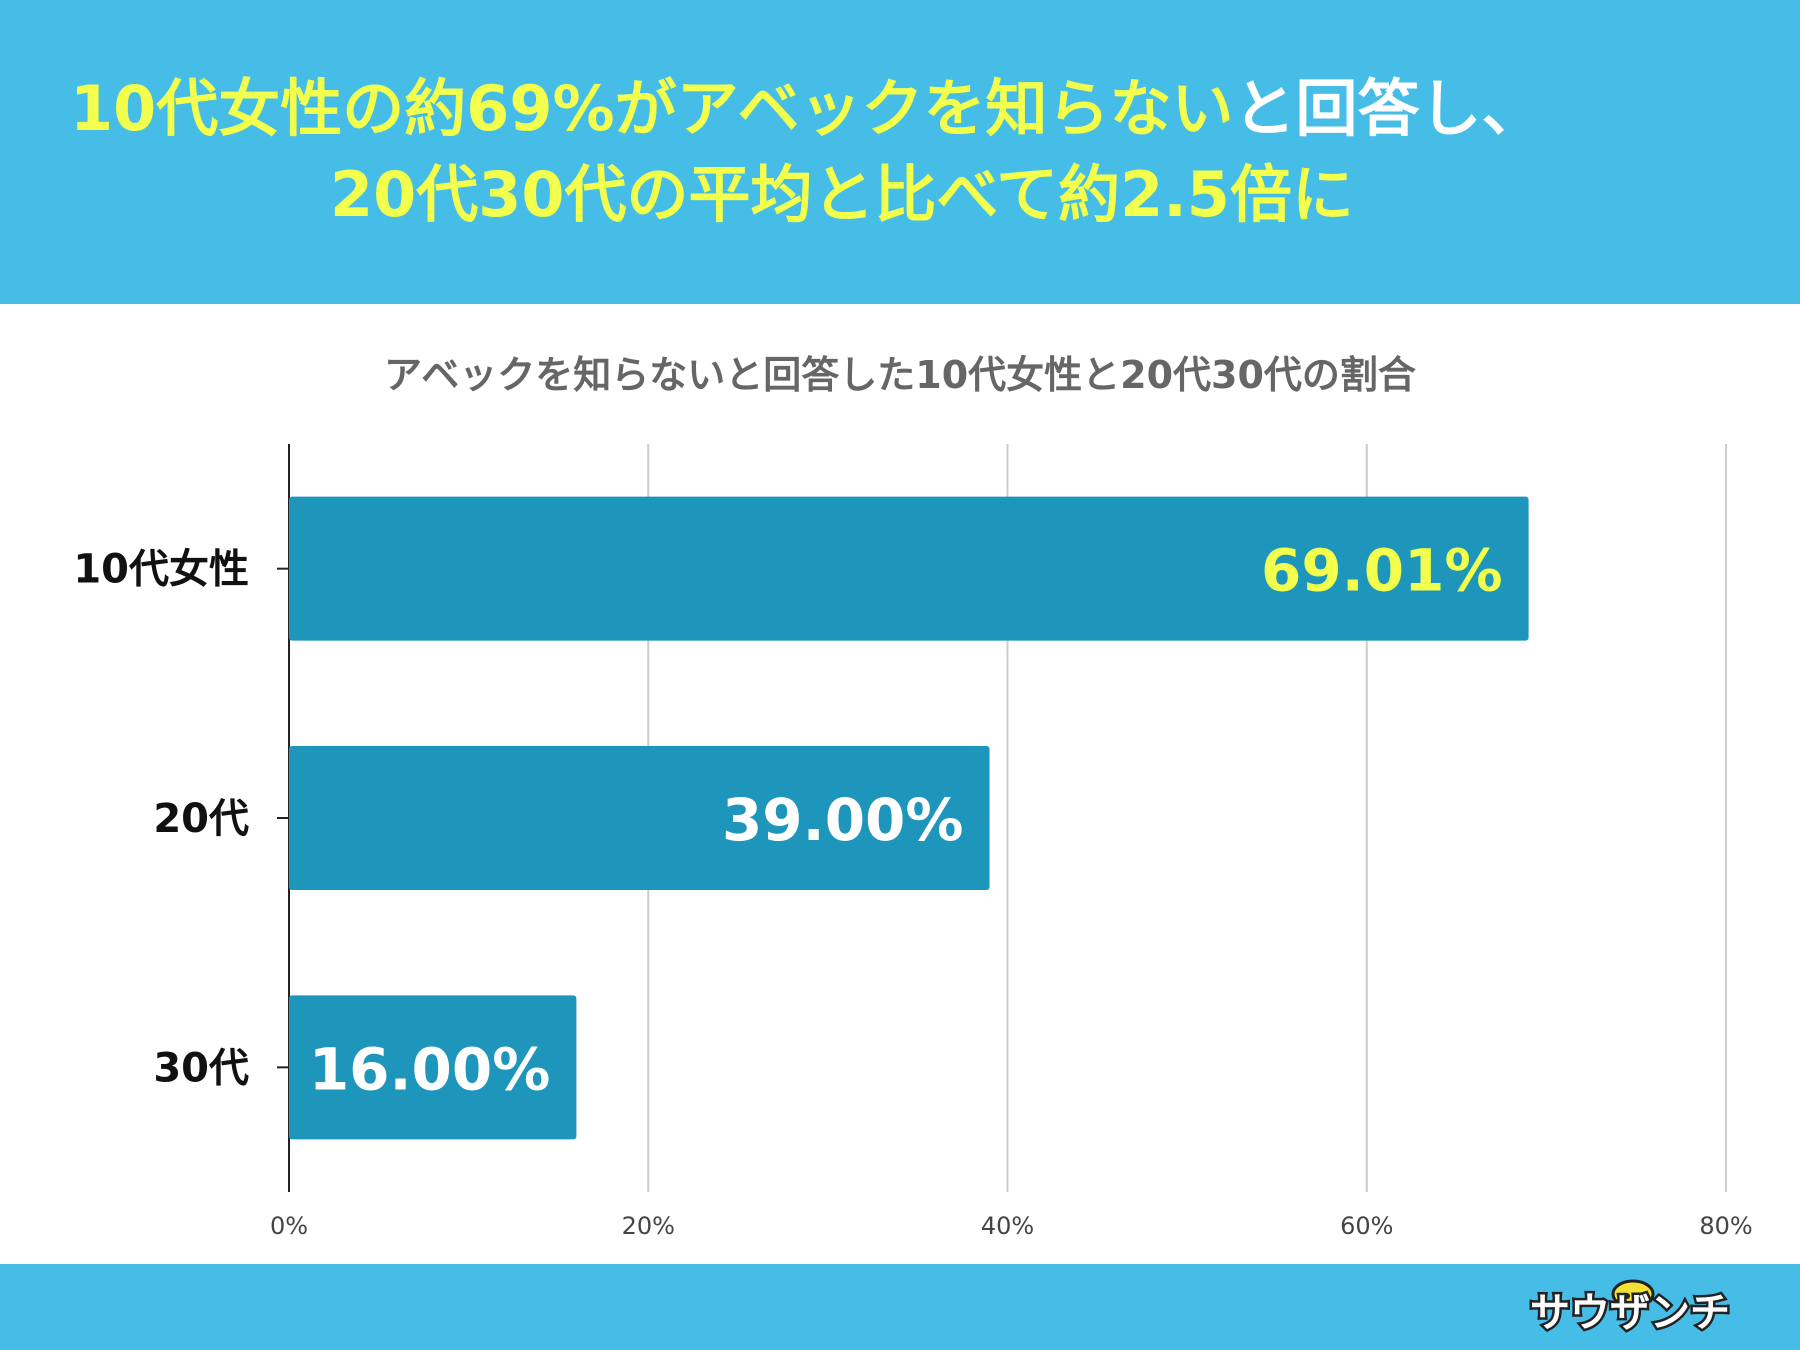 The width and height of the screenshot is (1800, 1350). What do you see at coordinates (842, 194) in the screenshot?
I see `headline-line-2: 20代30代の平均と比べて約2.5倍に` at bounding box center [842, 194].